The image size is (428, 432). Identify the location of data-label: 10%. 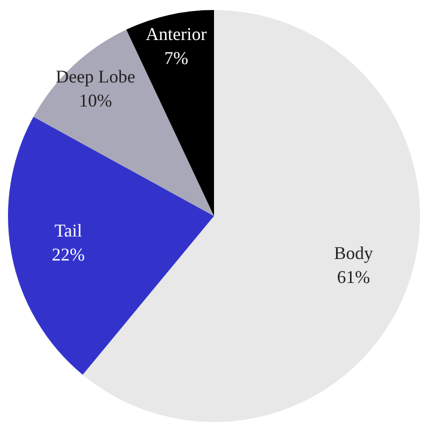
(95, 100).